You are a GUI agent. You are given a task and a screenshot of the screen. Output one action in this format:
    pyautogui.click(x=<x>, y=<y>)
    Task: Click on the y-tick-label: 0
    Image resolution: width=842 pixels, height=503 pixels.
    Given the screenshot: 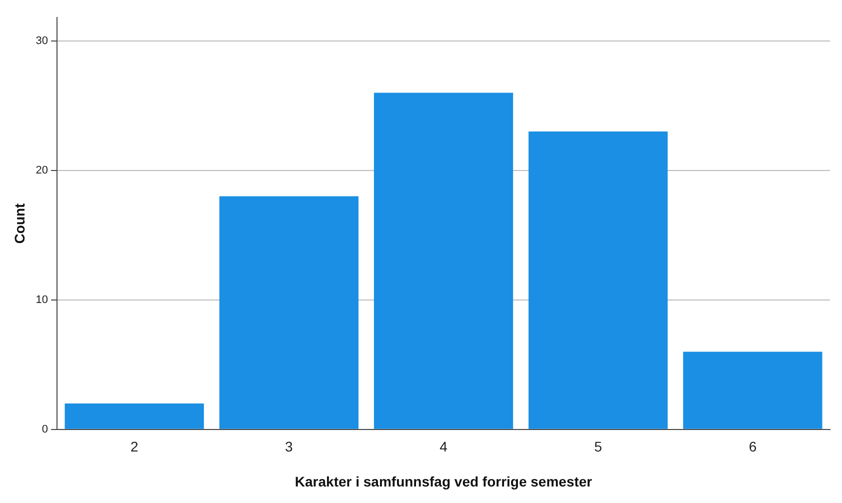 What is the action you would take?
    pyautogui.click(x=45, y=429)
    